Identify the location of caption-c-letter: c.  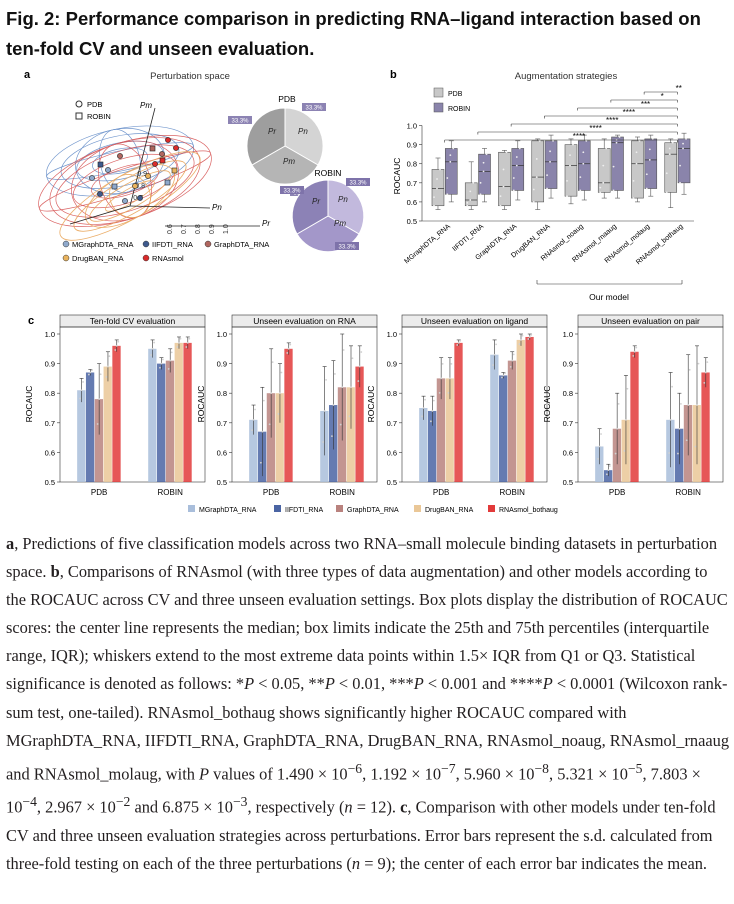
(404, 807).